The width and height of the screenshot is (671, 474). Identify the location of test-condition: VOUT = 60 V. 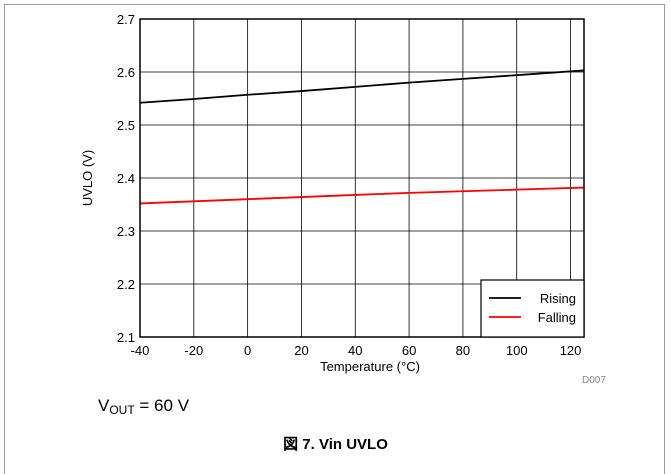
(143, 406).